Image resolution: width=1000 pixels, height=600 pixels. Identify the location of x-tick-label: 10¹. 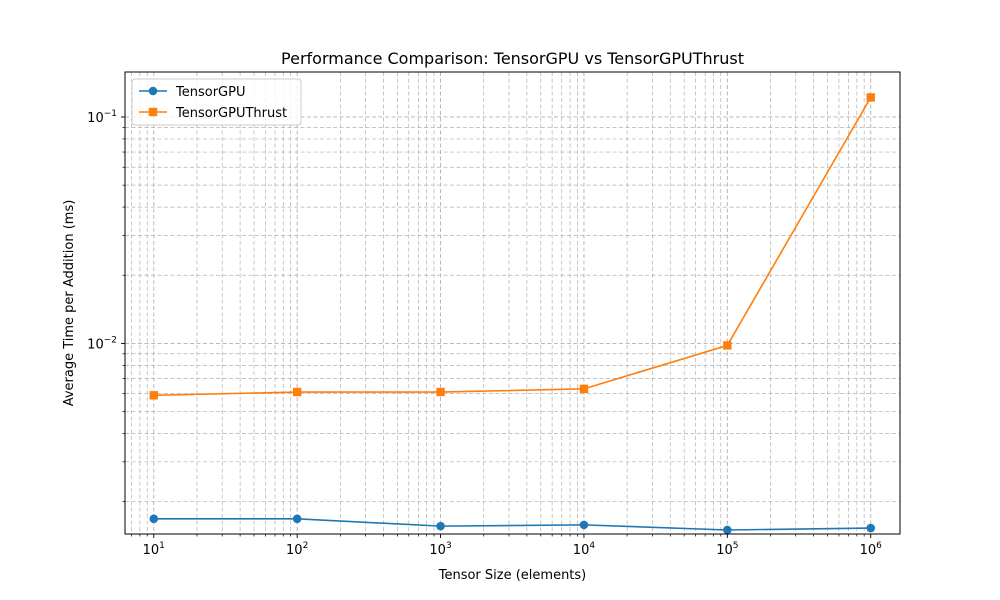
(154, 549).